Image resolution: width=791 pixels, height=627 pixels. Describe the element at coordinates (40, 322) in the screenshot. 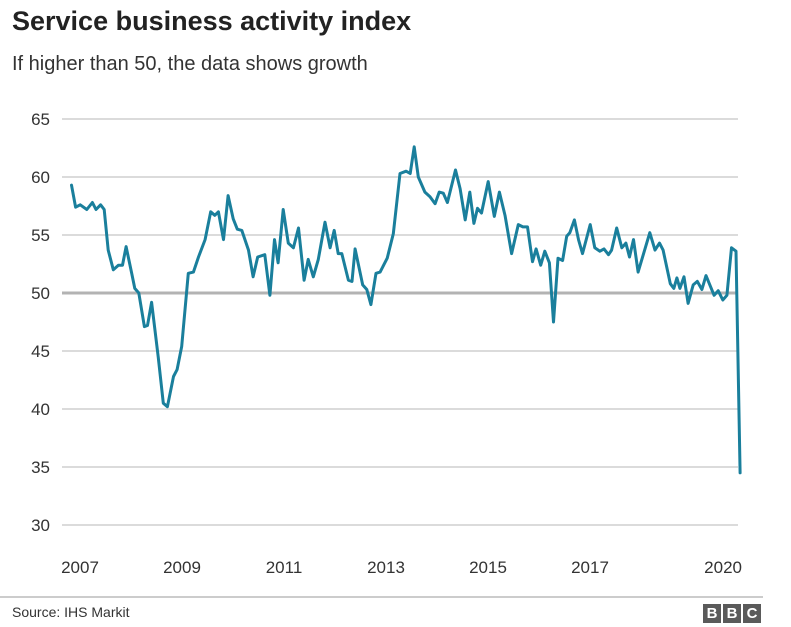

I see `y-axis: 30 35 40 45 50 55 60 65` at that location.